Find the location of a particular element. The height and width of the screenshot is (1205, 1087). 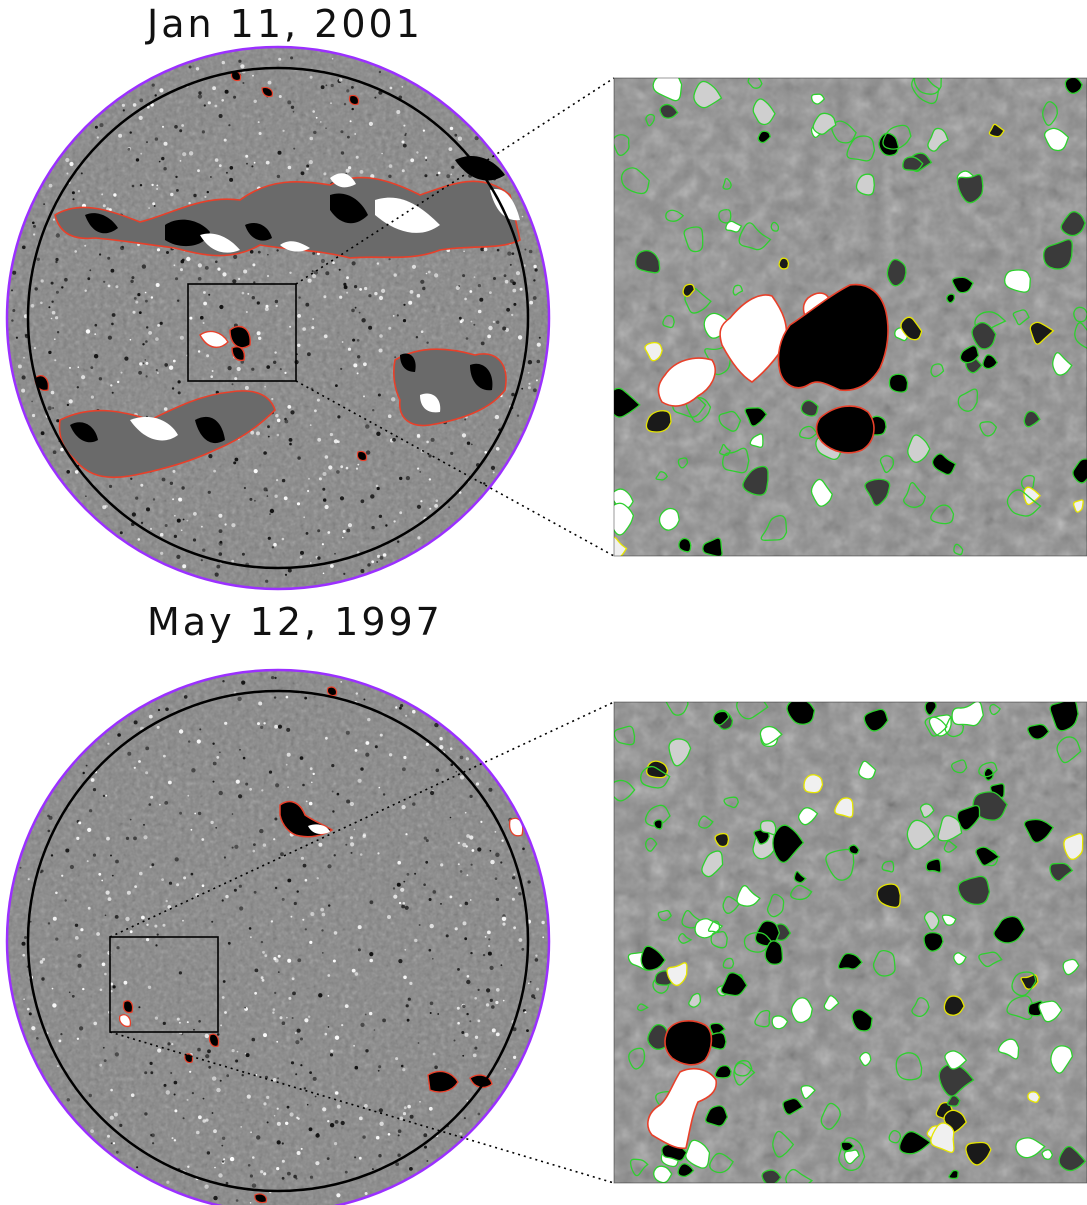

selection-box-top is located at coordinates (242, 332).